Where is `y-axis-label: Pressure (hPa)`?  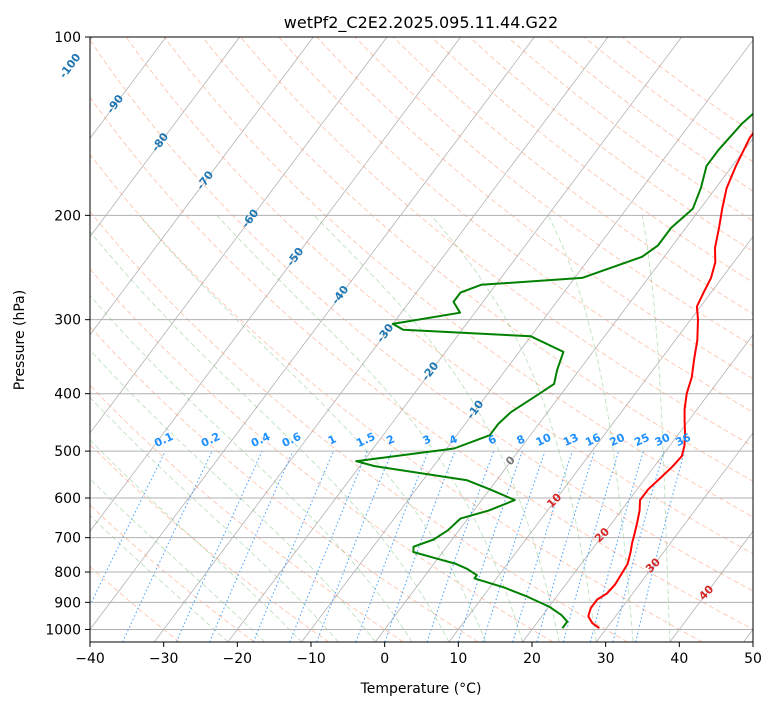
y-axis-label: Pressure (hPa) is located at coordinates (20, 340).